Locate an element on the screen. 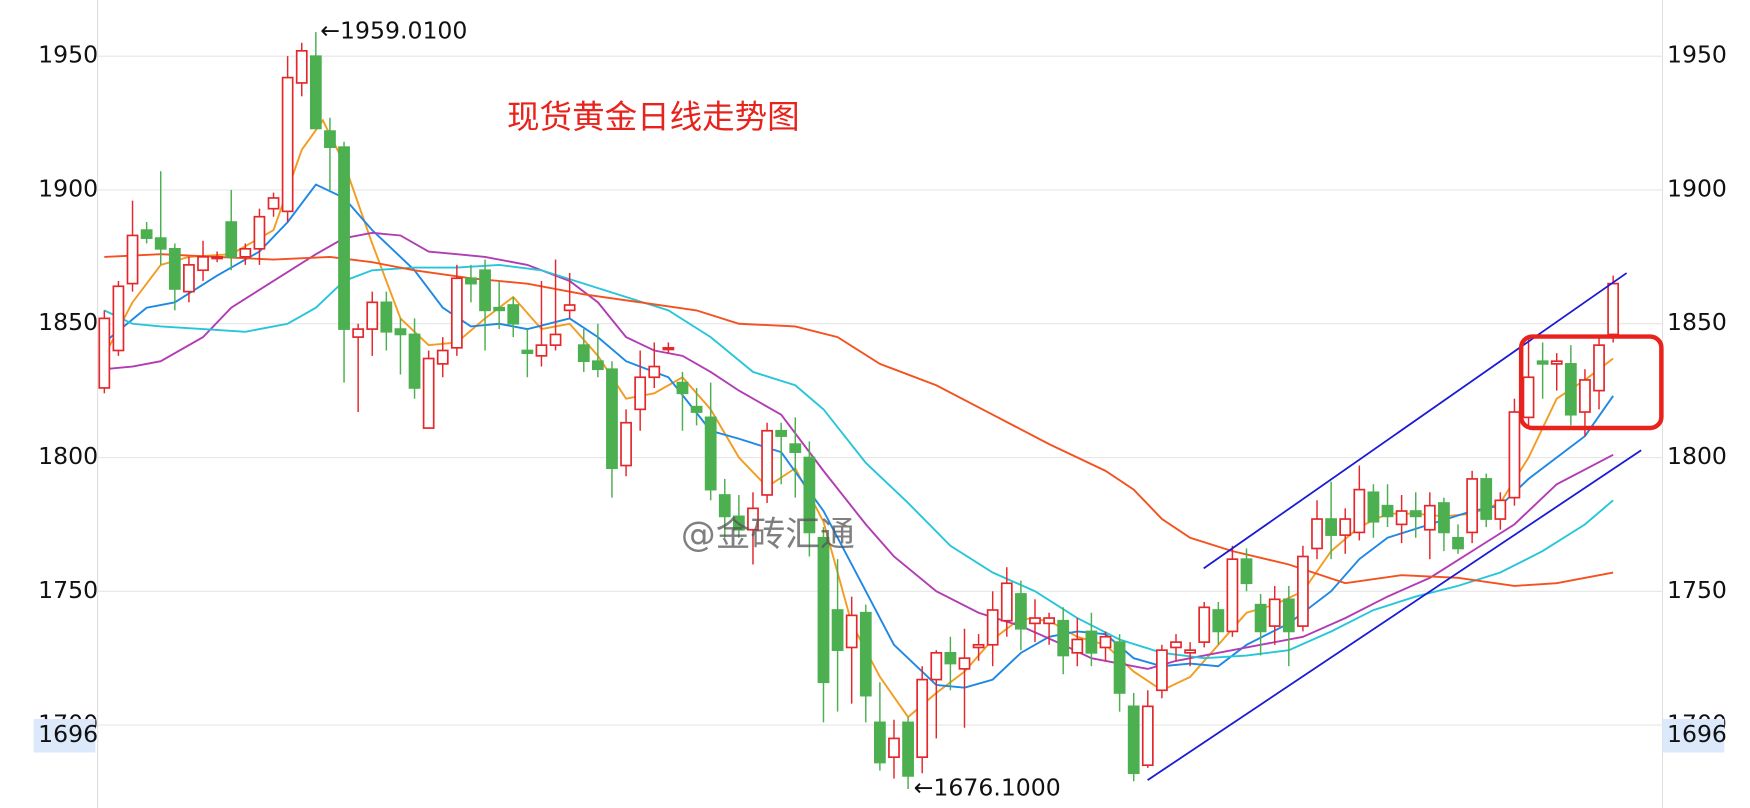 The width and height of the screenshot is (1750, 808). price-tag-left: 1696 is located at coordinates (68, 734).